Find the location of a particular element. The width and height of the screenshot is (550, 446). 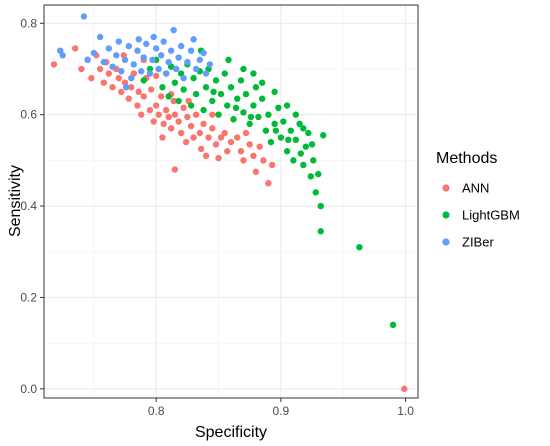

legend-label-lightgbm: LightGBM is located at coordinates (491, 215).